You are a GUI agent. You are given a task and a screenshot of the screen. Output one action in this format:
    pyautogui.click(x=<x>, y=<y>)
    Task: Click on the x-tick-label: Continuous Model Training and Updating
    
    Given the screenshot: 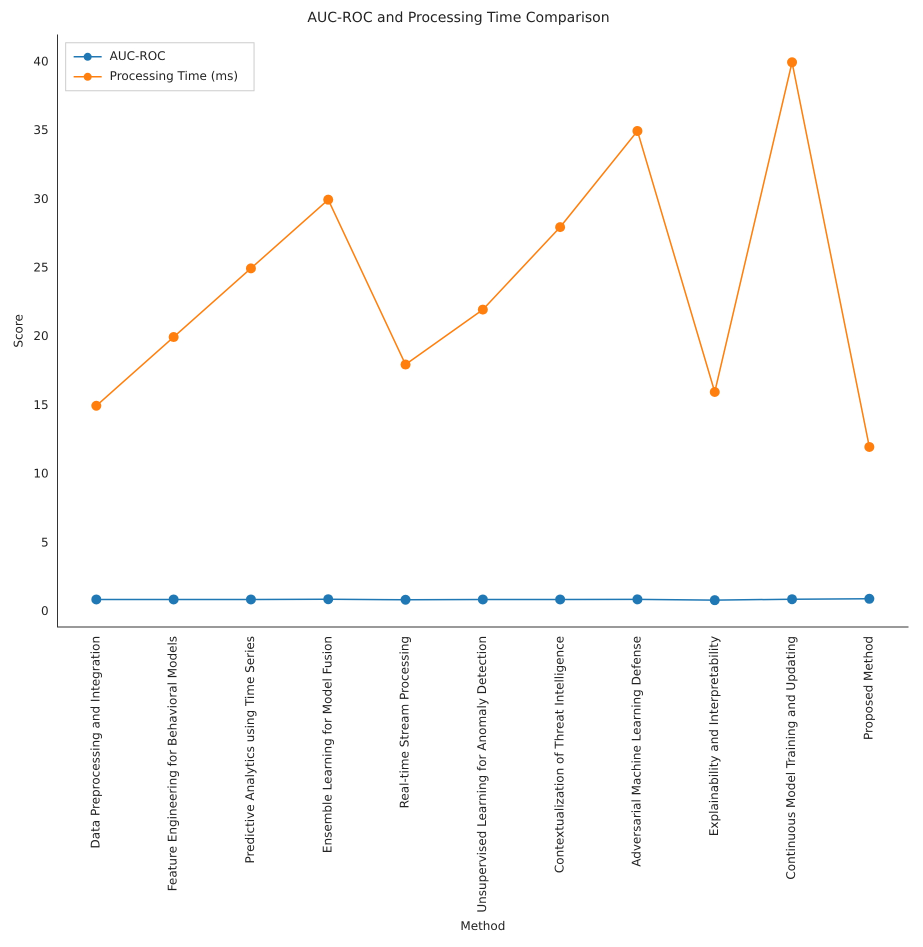 What is the action you would take?
    pyautogui.click(x=791, y=758)
    